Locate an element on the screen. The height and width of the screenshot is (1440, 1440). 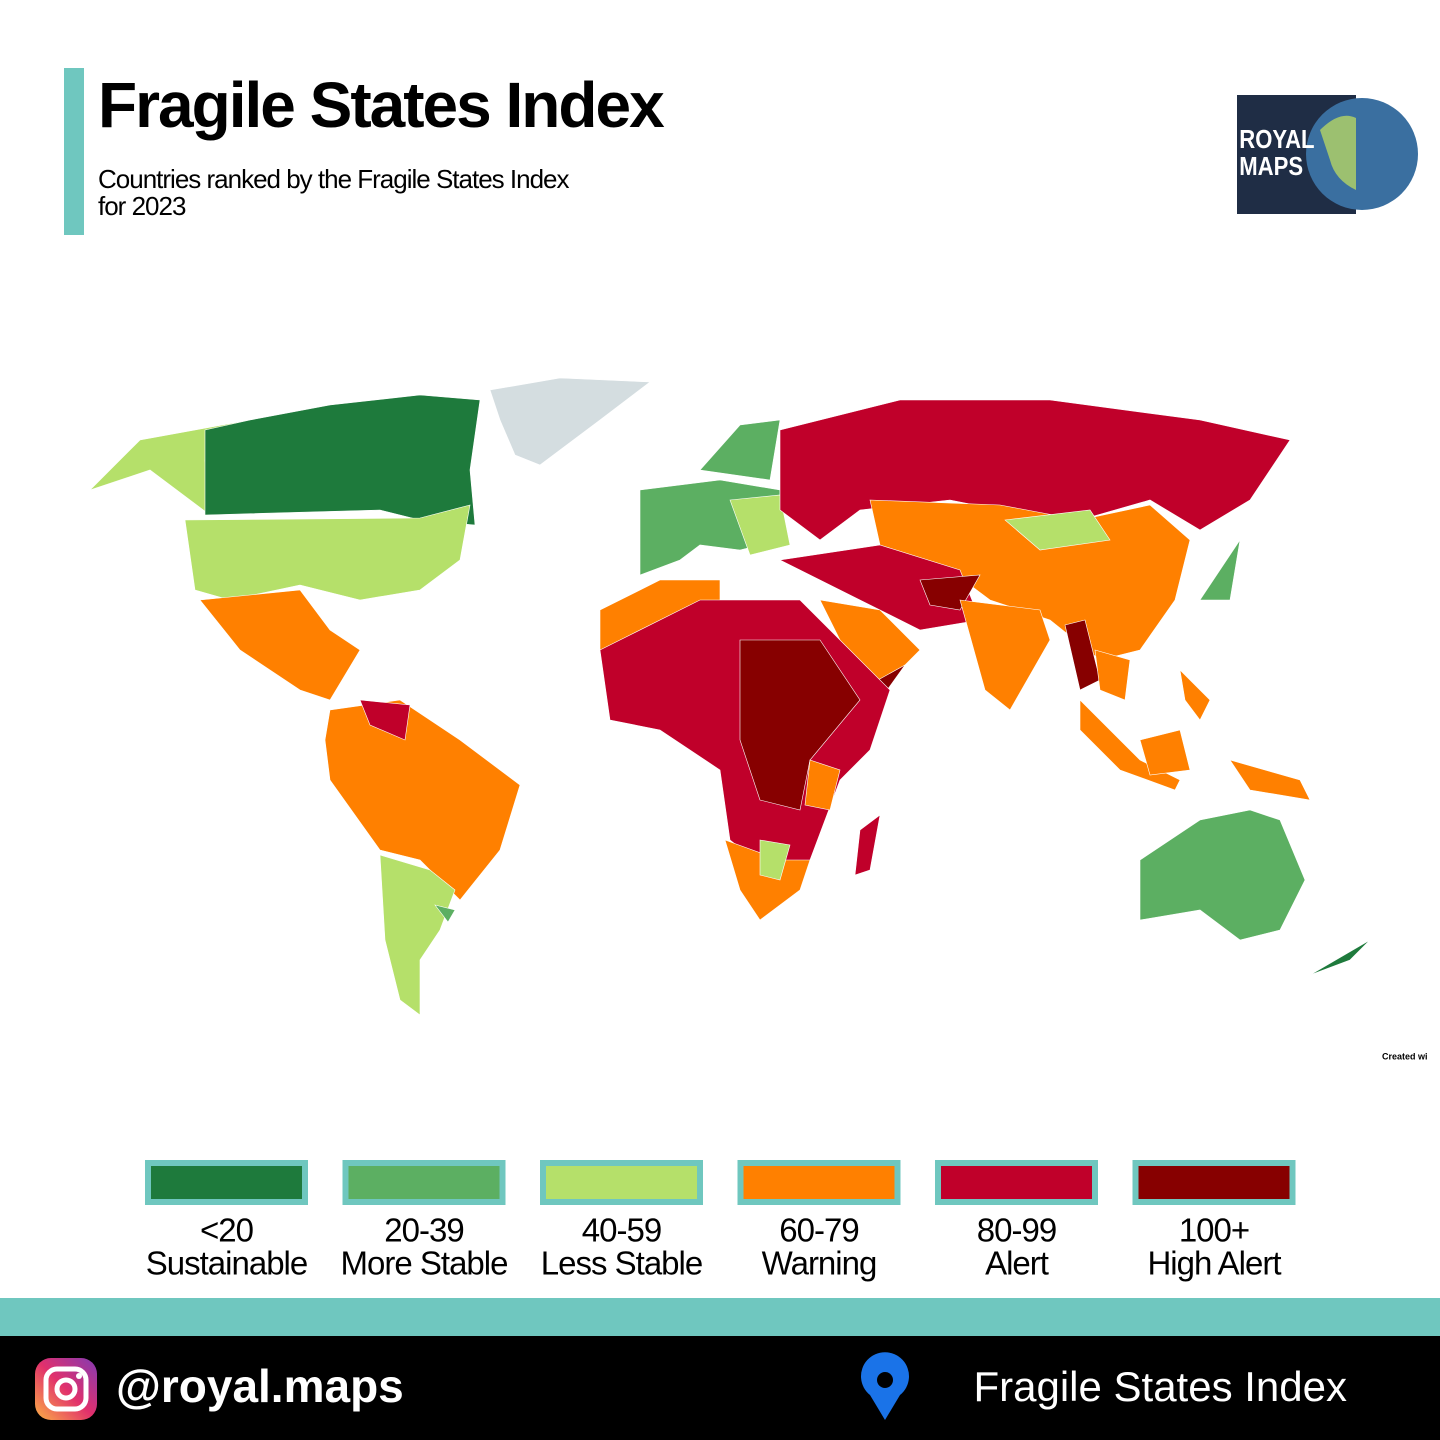
legend-label: More Stable is located at coordinates (424, 1263).